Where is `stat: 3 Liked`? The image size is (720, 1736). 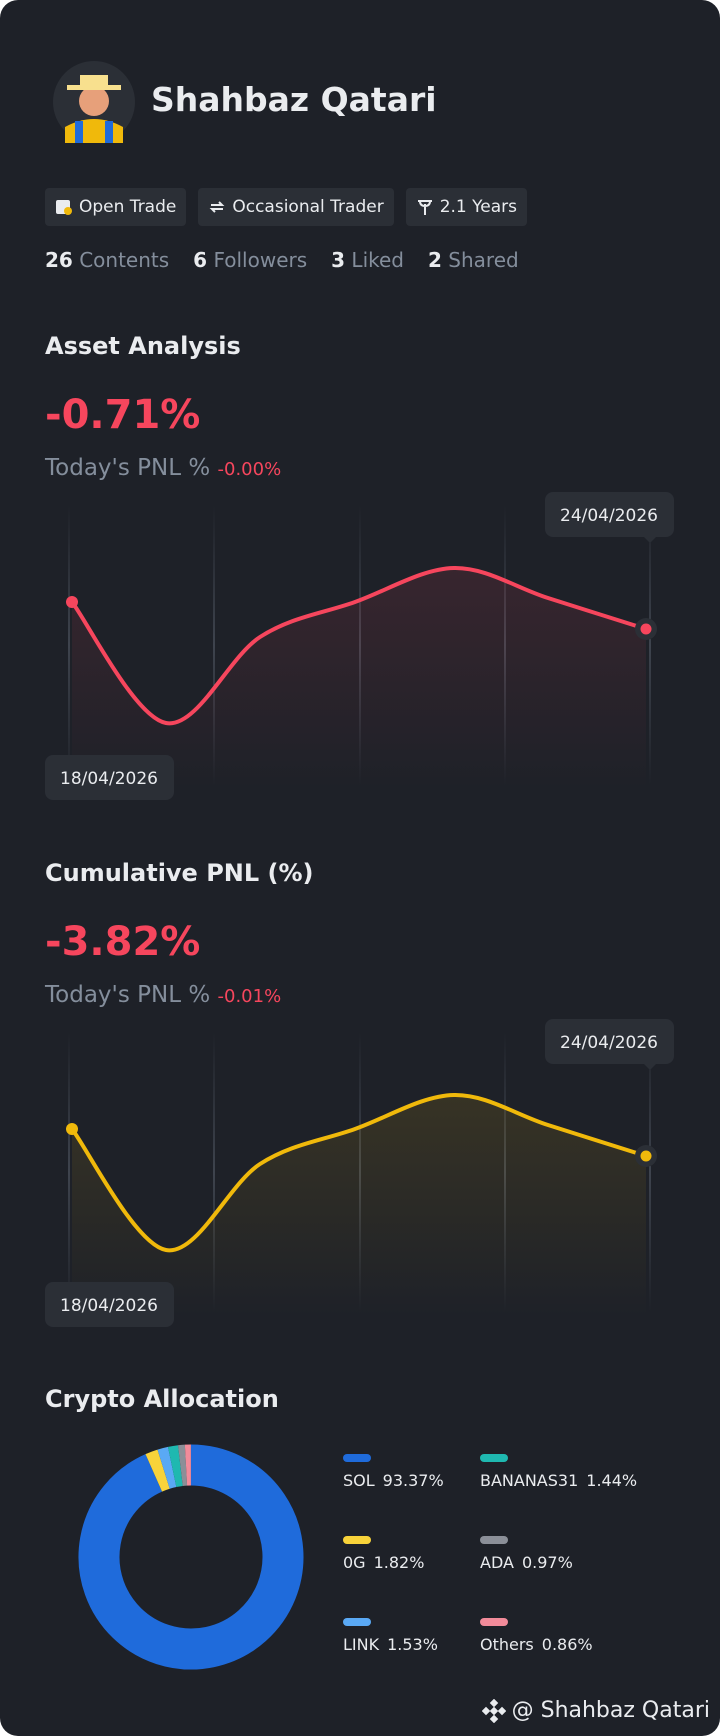
stat: 3 Liked is located at coordinates (367, 260).